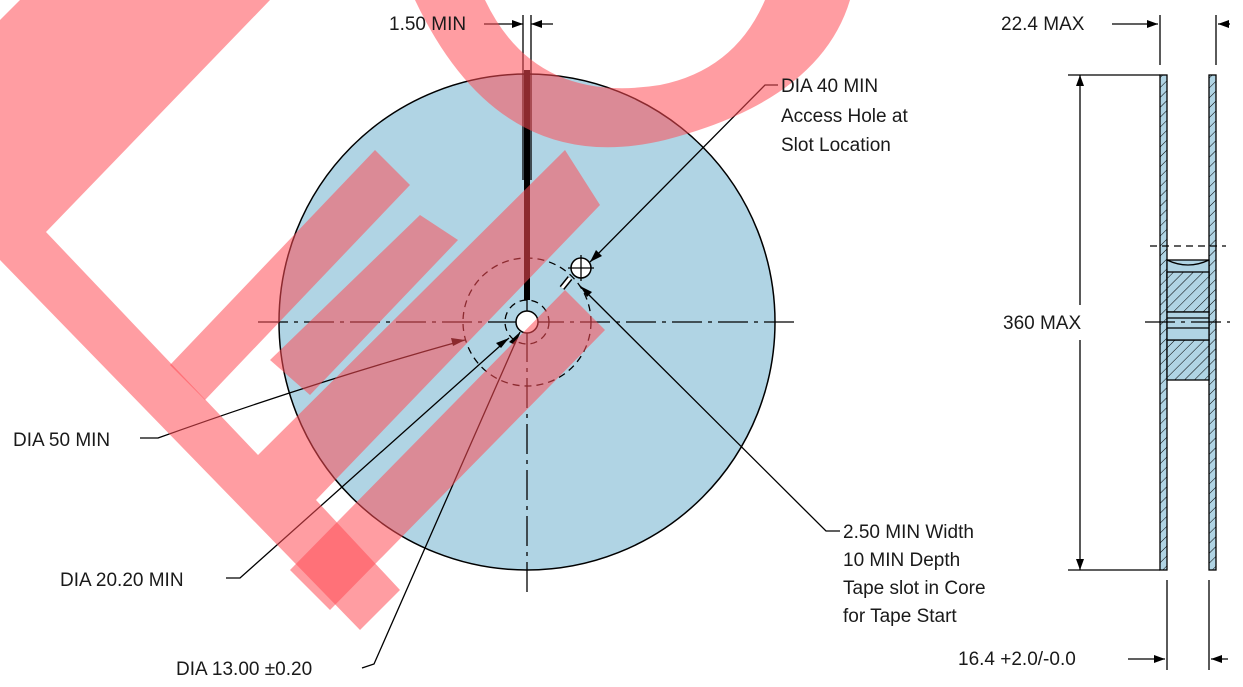 The height and width of the screenshot is (687, 1243). I want to click on flange-width-label: 22.4 MAX, so click(1043, 24).